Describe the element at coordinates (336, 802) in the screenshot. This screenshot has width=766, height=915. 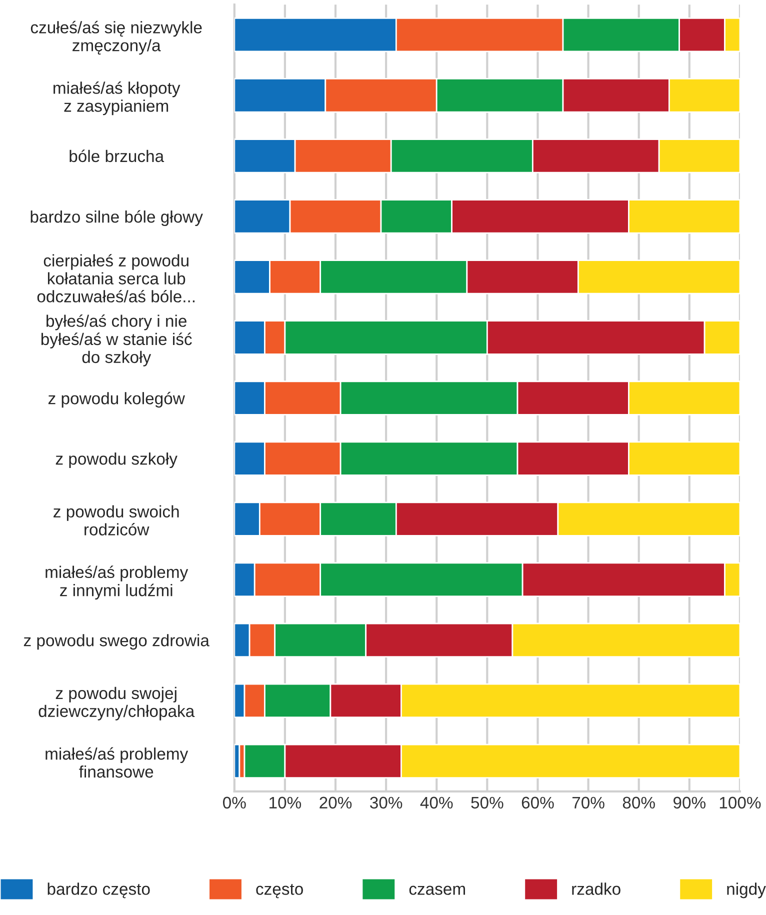
I see `x-tick-label: 20%` at that location.